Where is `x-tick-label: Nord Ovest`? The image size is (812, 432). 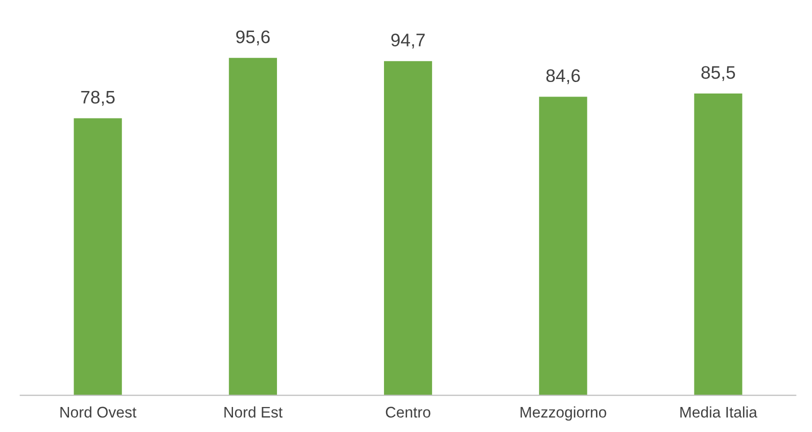
x-tick-label: Nord Ovest is located at coordinates (98, 412).